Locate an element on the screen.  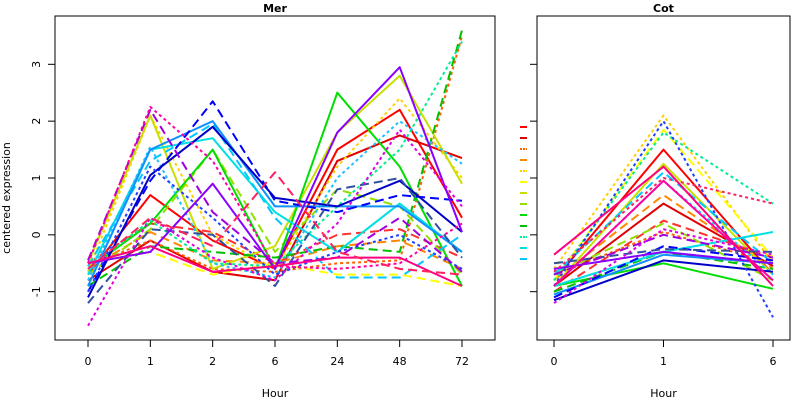
panel-title: Cot is located at coordinates (663, 8).